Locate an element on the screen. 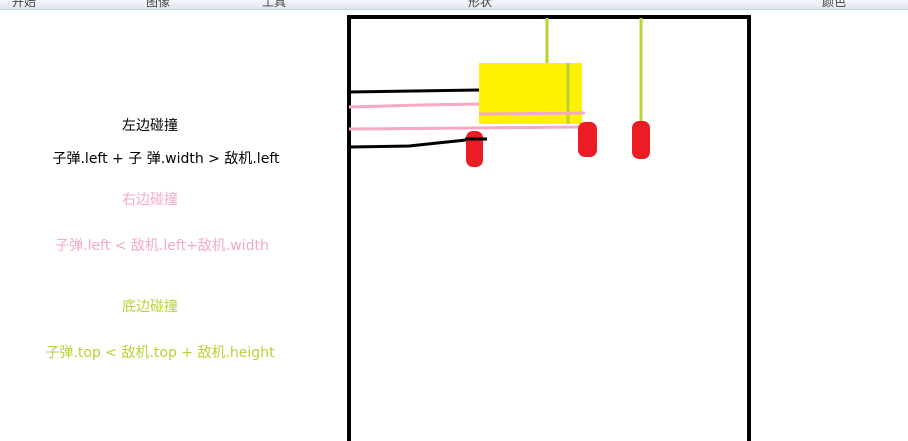 Image resolution: width=908 pixels, height=441 pixels. right-guide-line-top is located at coordinates (414, 105).